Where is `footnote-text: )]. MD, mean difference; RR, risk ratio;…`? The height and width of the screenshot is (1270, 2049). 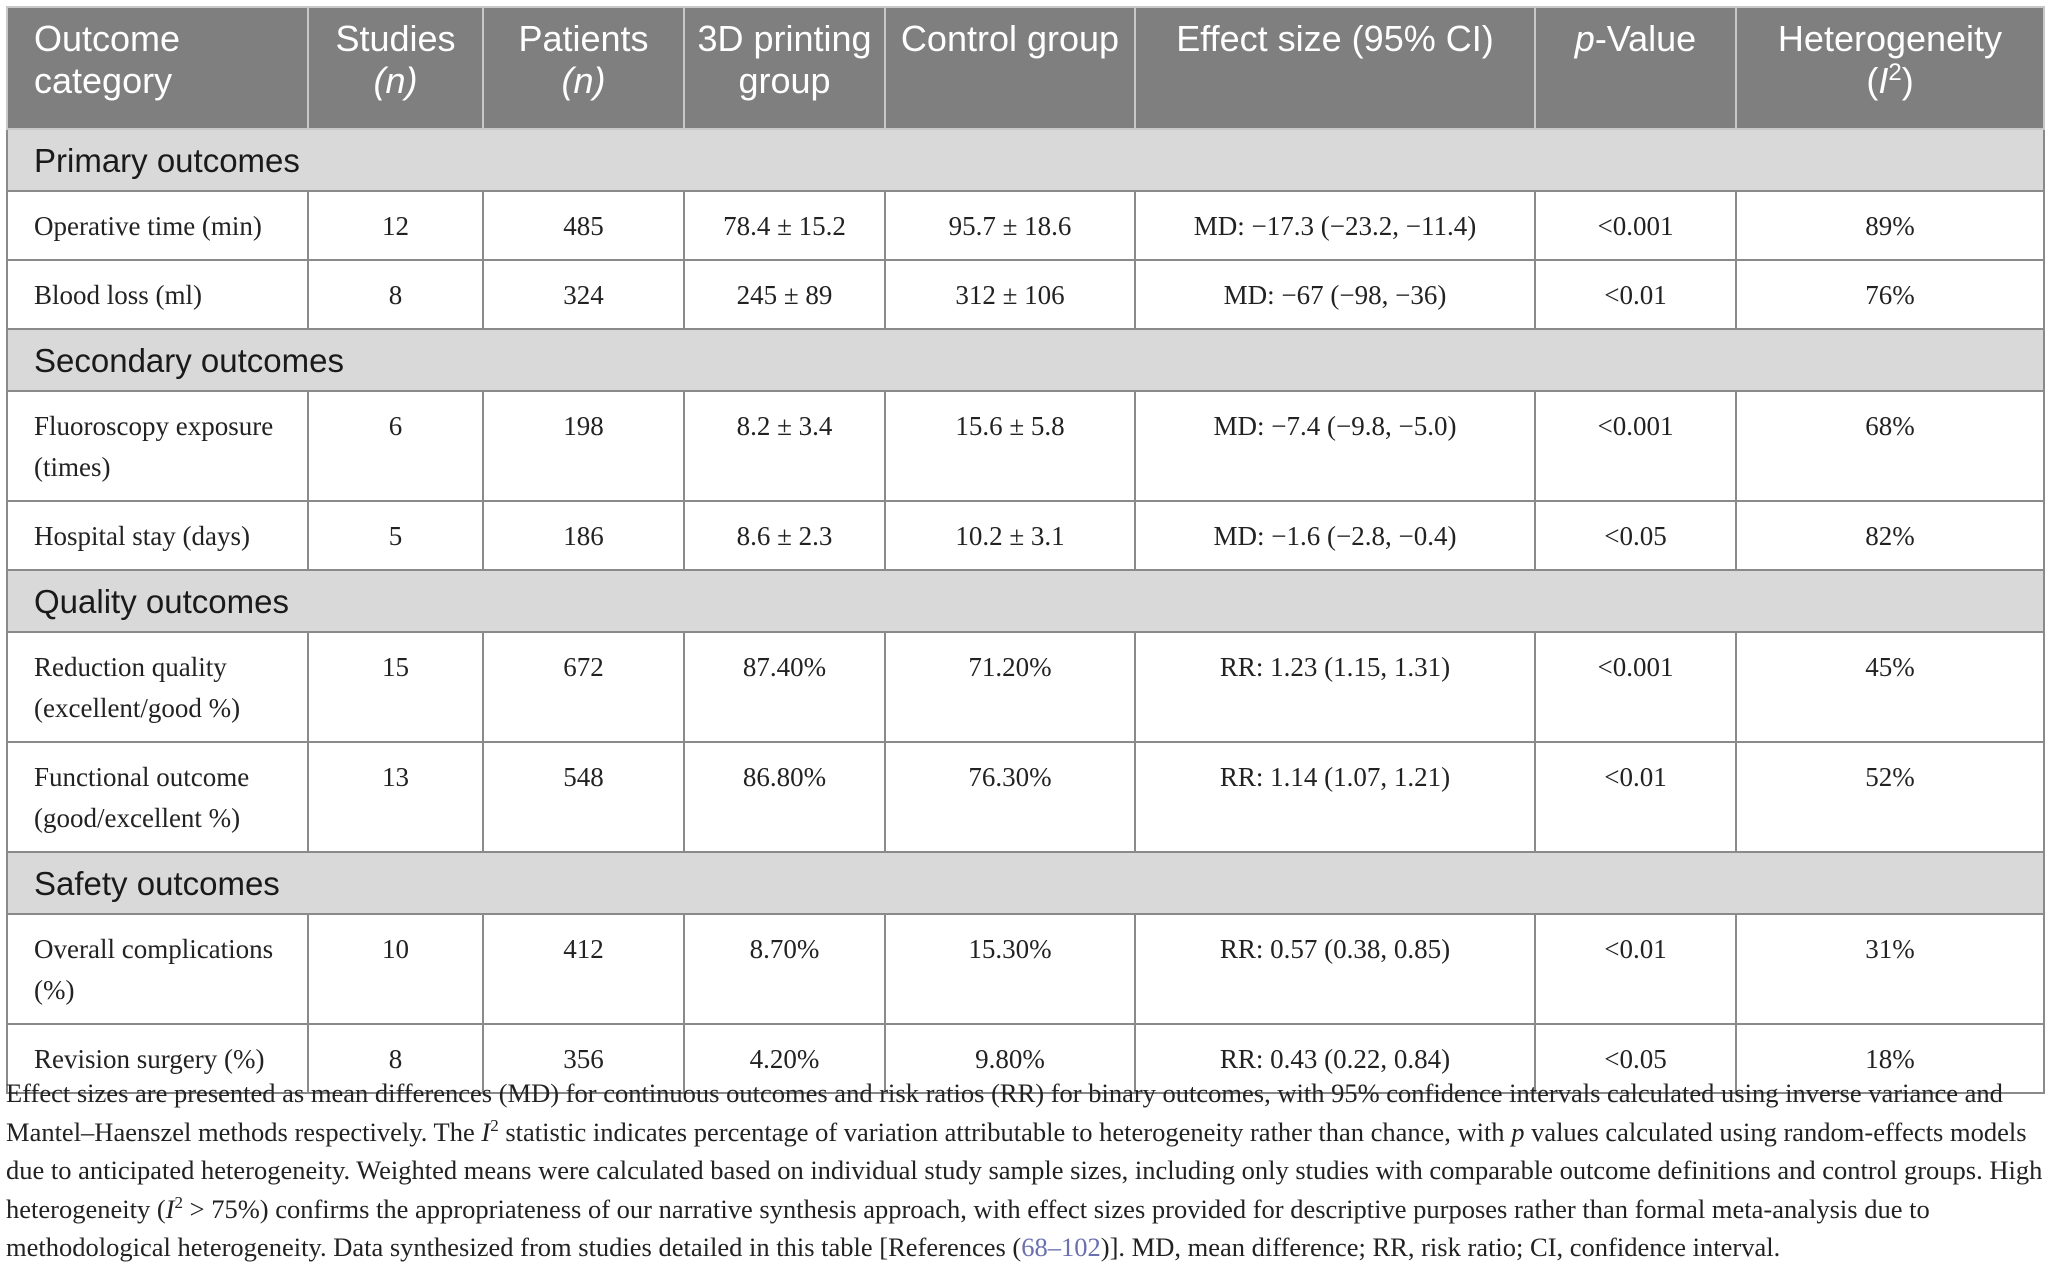
footnote-text: )]. MD, mean difference; RR, risk ratio;… is located at coordinates (1440, 1247).